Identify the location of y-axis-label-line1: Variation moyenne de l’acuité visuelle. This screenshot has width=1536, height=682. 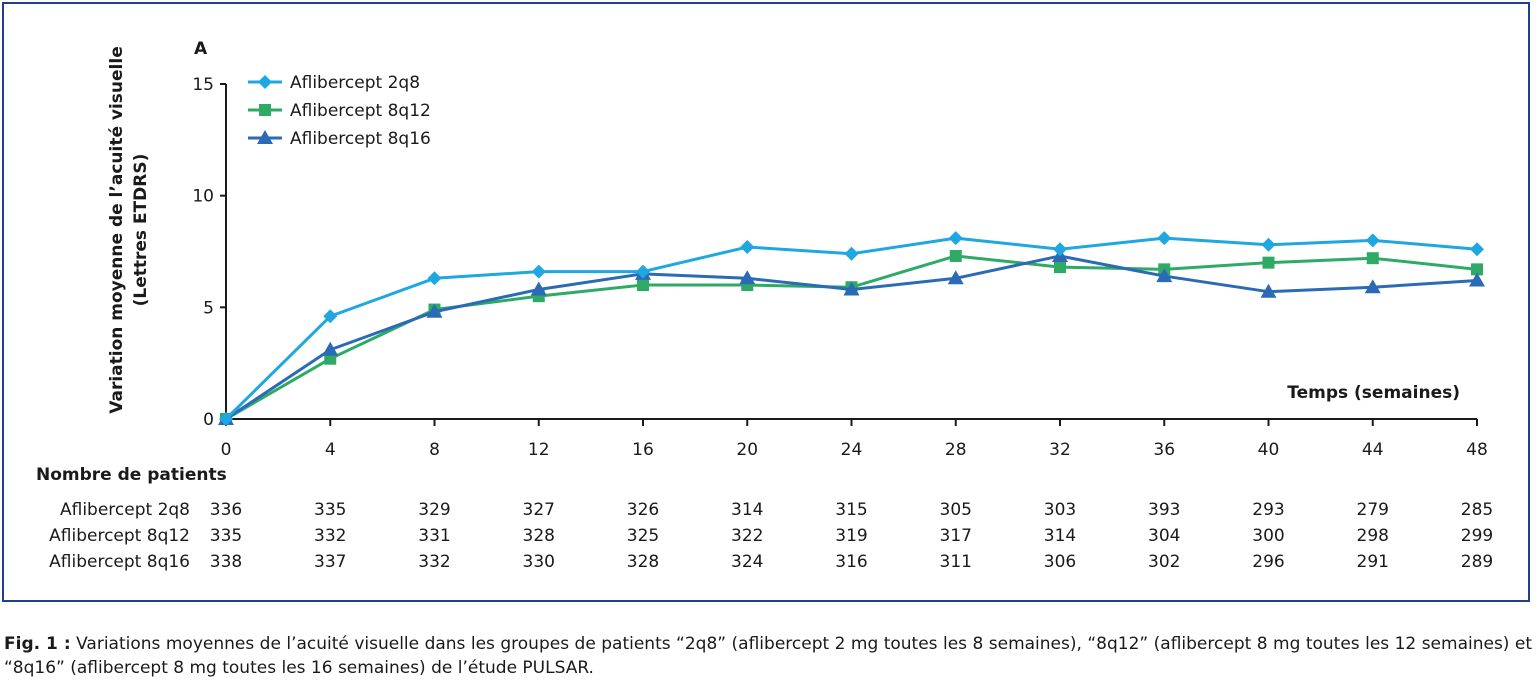
(117, 230).